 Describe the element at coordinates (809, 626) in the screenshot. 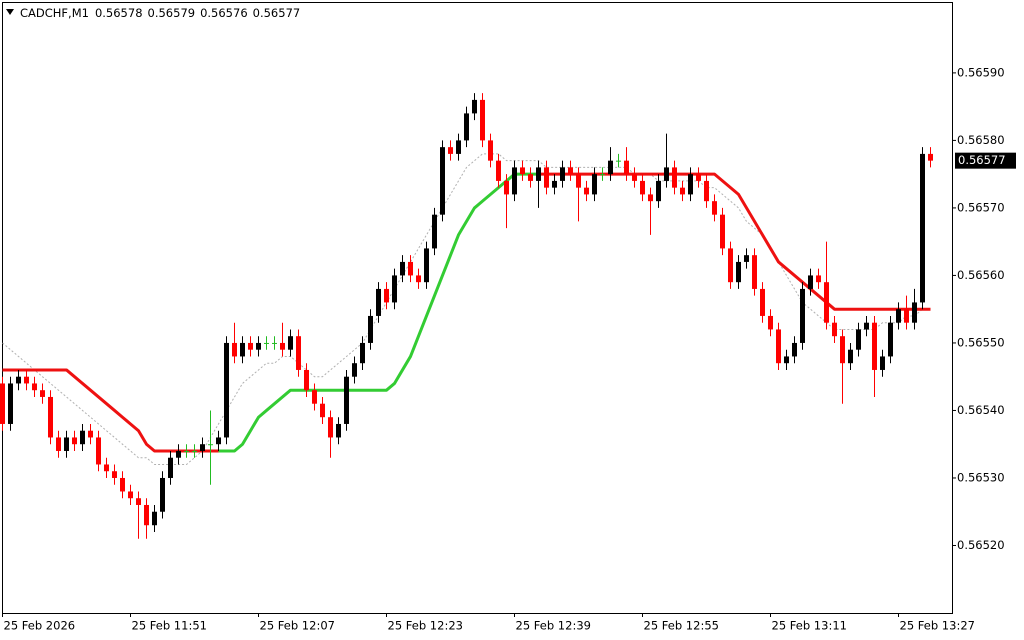

I see `x-tick-label: 25 Feb 13:11` at that location.